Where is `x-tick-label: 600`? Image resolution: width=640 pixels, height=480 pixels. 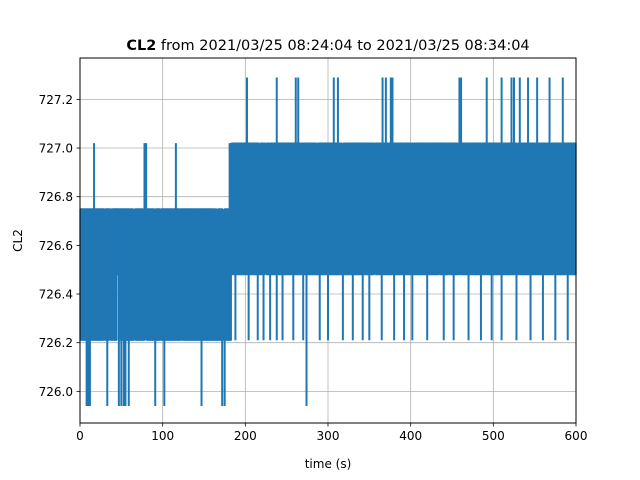 x-tick-label: 600 is located at coordinates (576, 436).